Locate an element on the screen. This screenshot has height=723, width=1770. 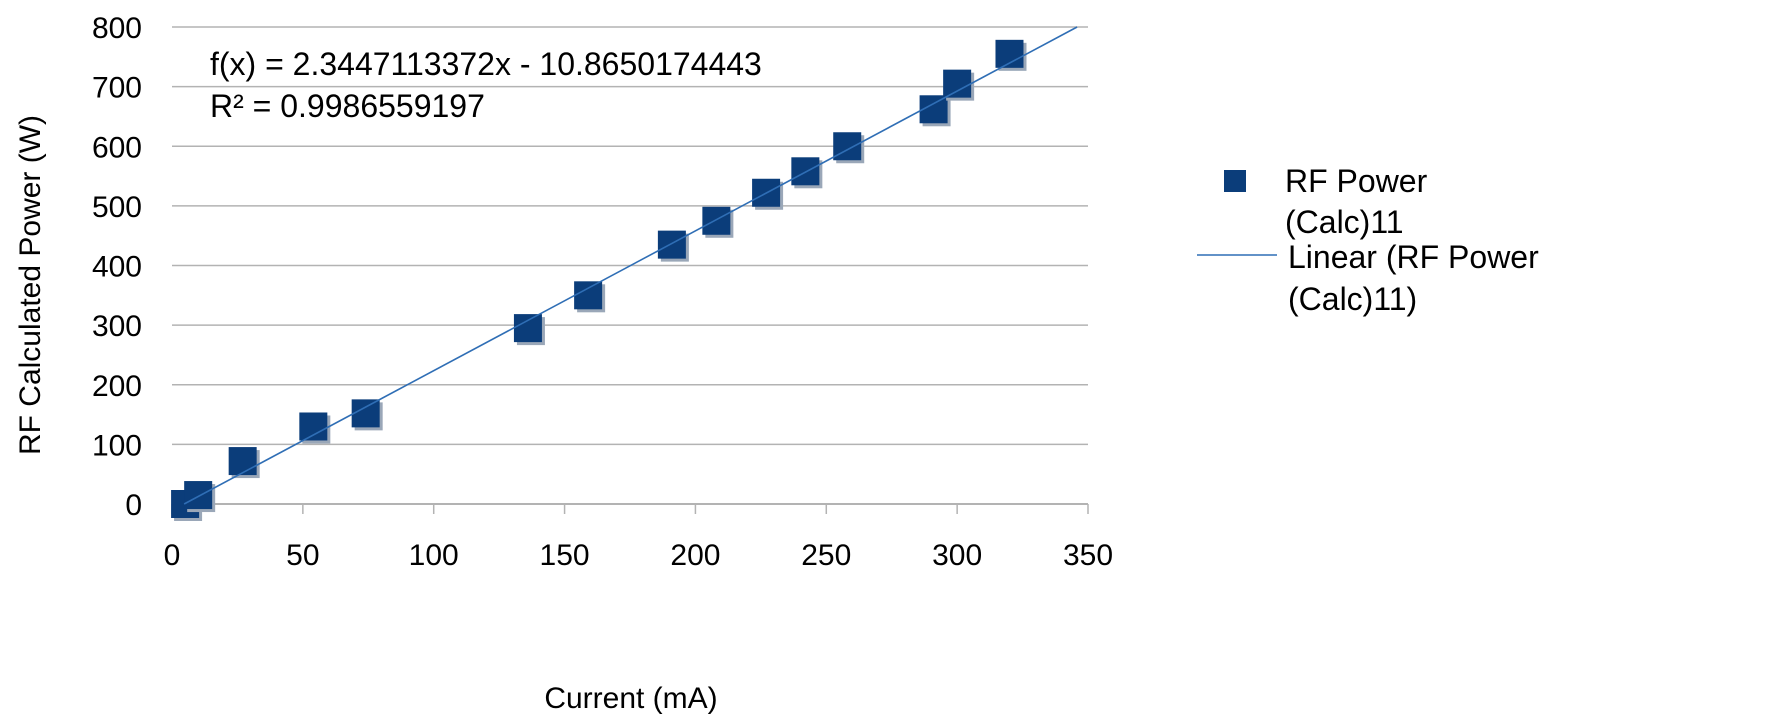
legend-series-label-line2: (Calc)11 is located at coordinates (1344, 222).